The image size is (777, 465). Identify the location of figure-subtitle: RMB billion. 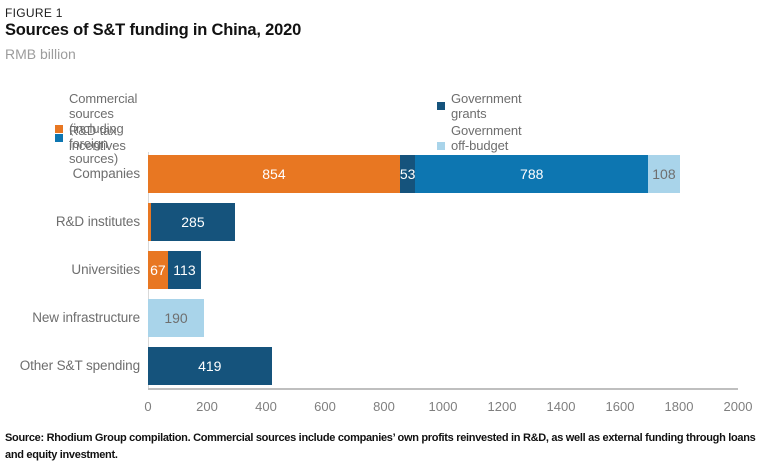
(40, 54).